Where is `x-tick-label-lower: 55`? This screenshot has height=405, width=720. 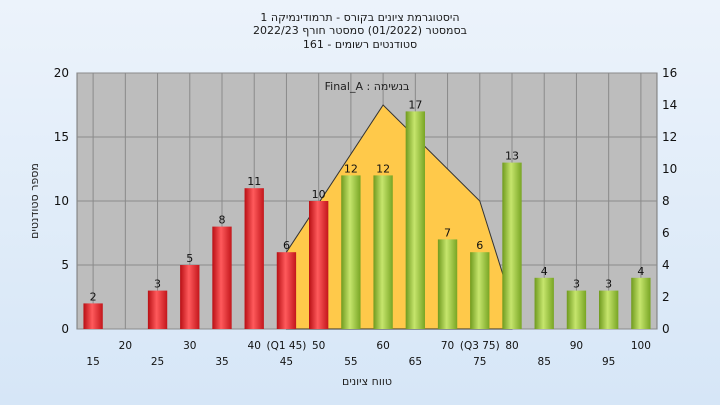 x-tick-label-lower: 55 is located at coordinates (350, 362).